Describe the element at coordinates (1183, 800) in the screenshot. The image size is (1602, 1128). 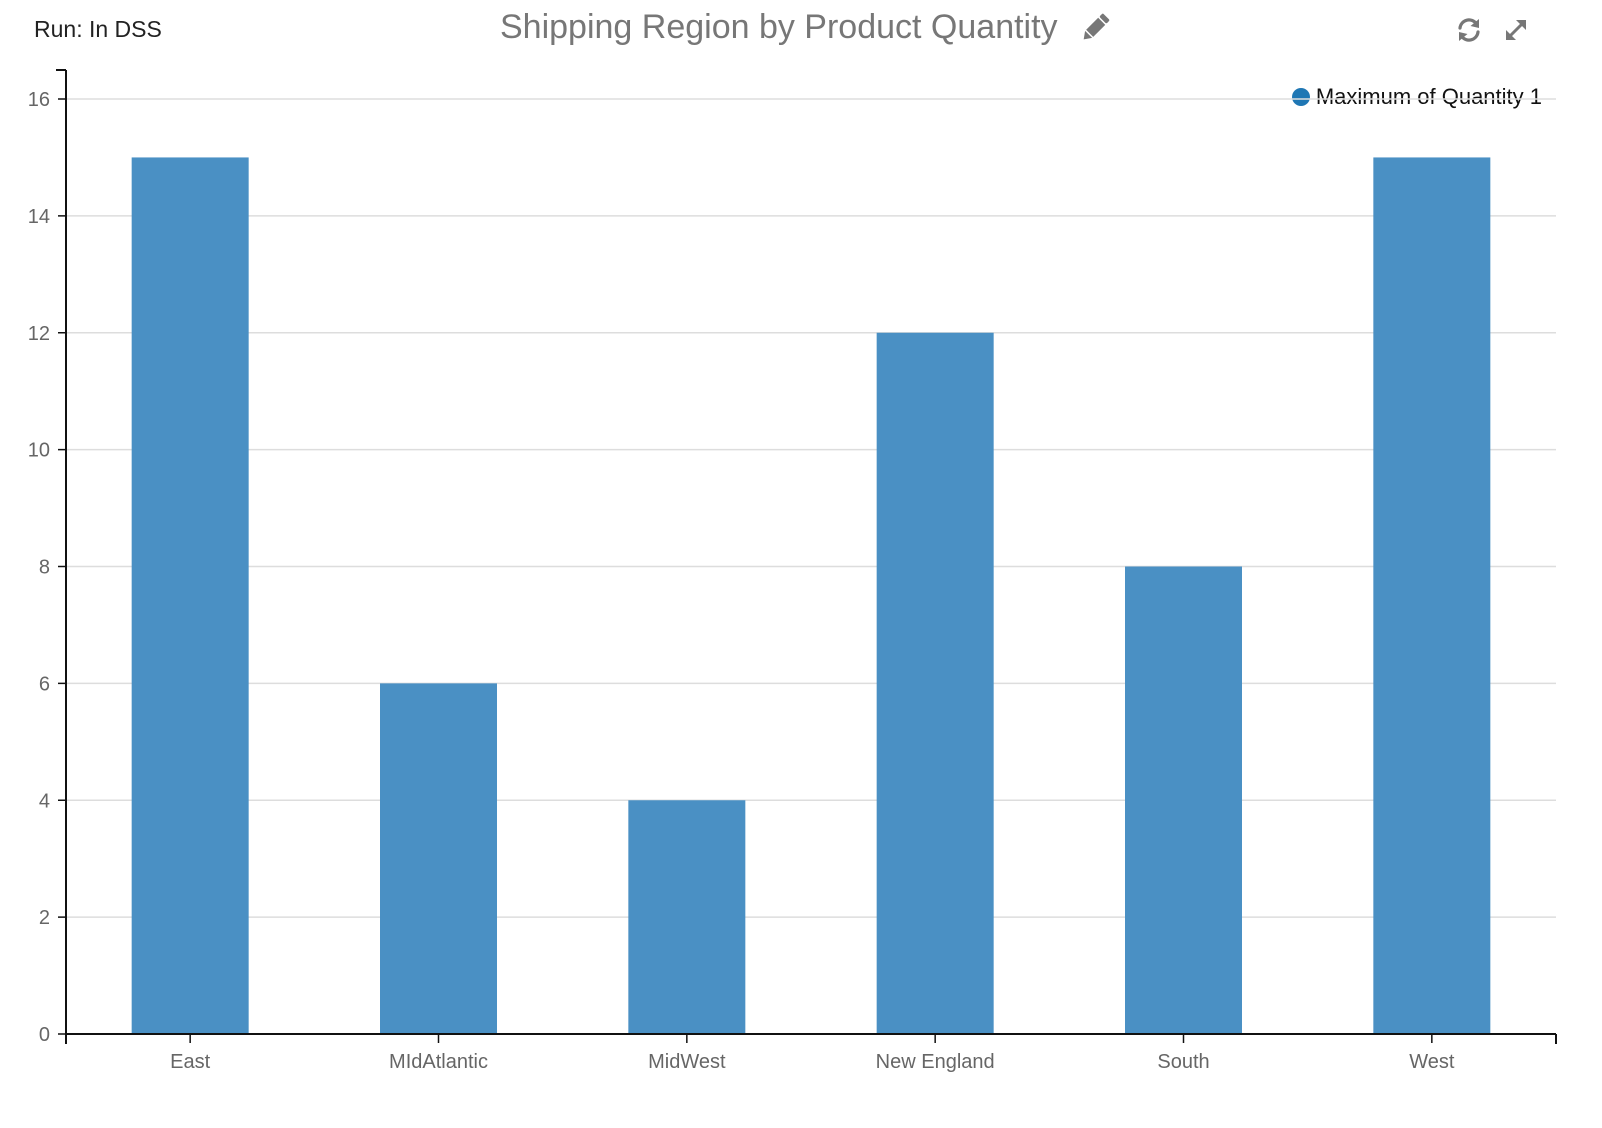
I see `bar-south` at that location.